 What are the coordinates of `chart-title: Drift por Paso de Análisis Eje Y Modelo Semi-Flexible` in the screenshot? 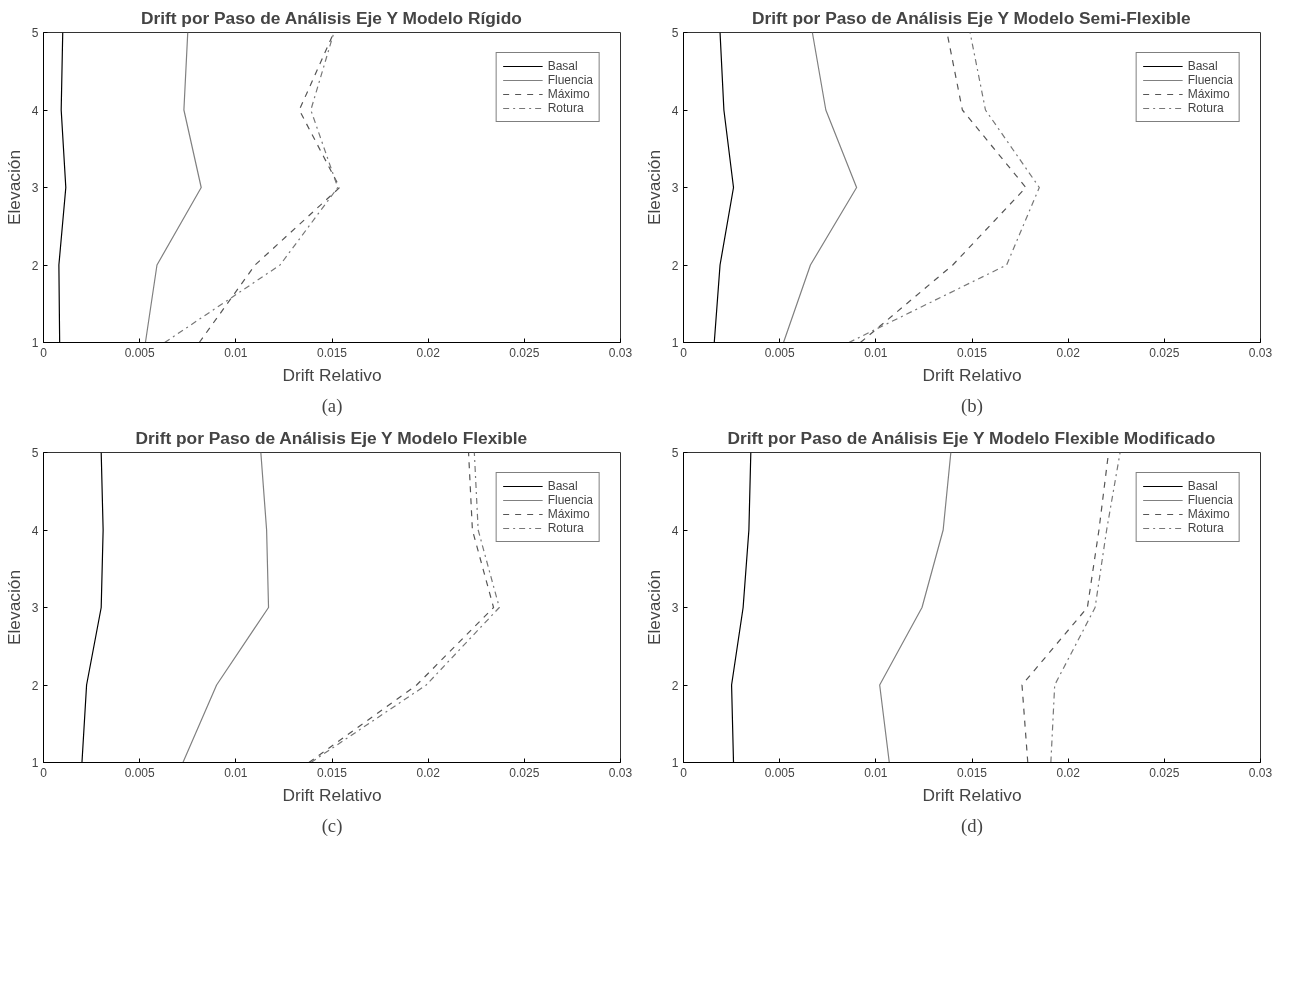 It's located at (971, 17).